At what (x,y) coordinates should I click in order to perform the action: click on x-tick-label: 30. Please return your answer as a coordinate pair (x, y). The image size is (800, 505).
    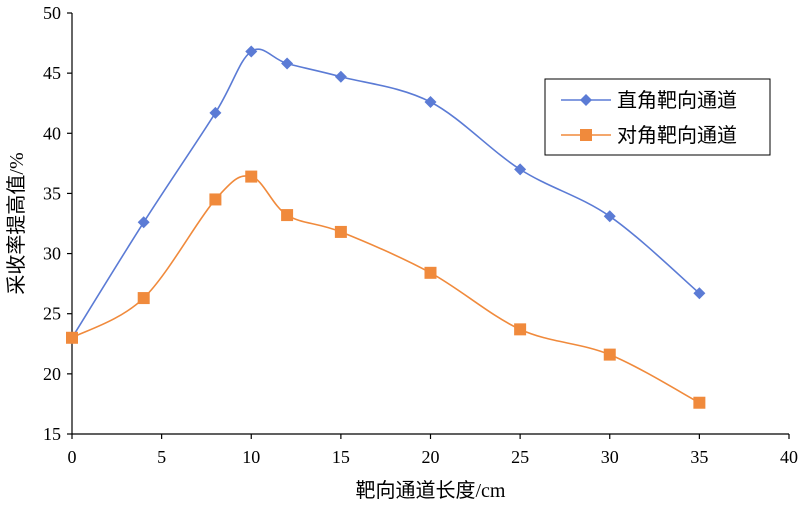
    Looking at the image, I should click on (610, 457).